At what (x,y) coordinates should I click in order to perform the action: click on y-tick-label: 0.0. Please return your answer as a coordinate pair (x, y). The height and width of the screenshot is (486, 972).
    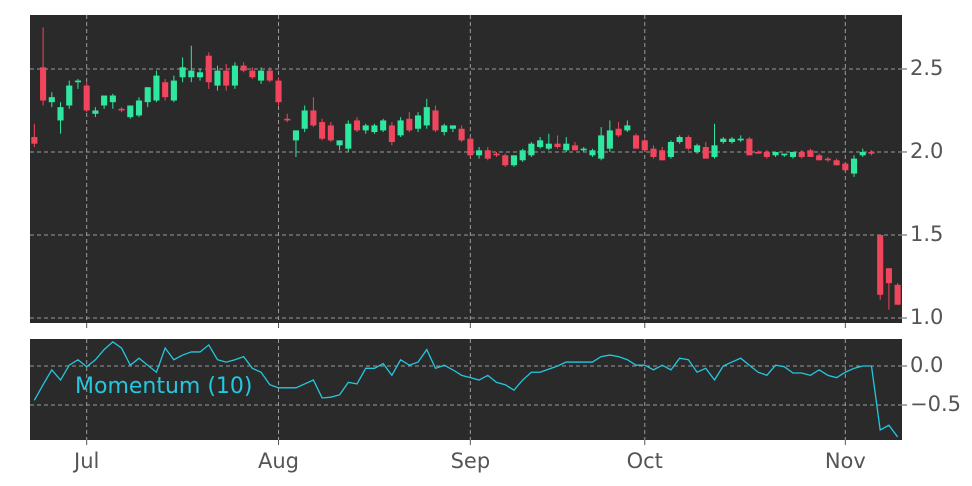
    Looking at the image, I should click on (926, 365).